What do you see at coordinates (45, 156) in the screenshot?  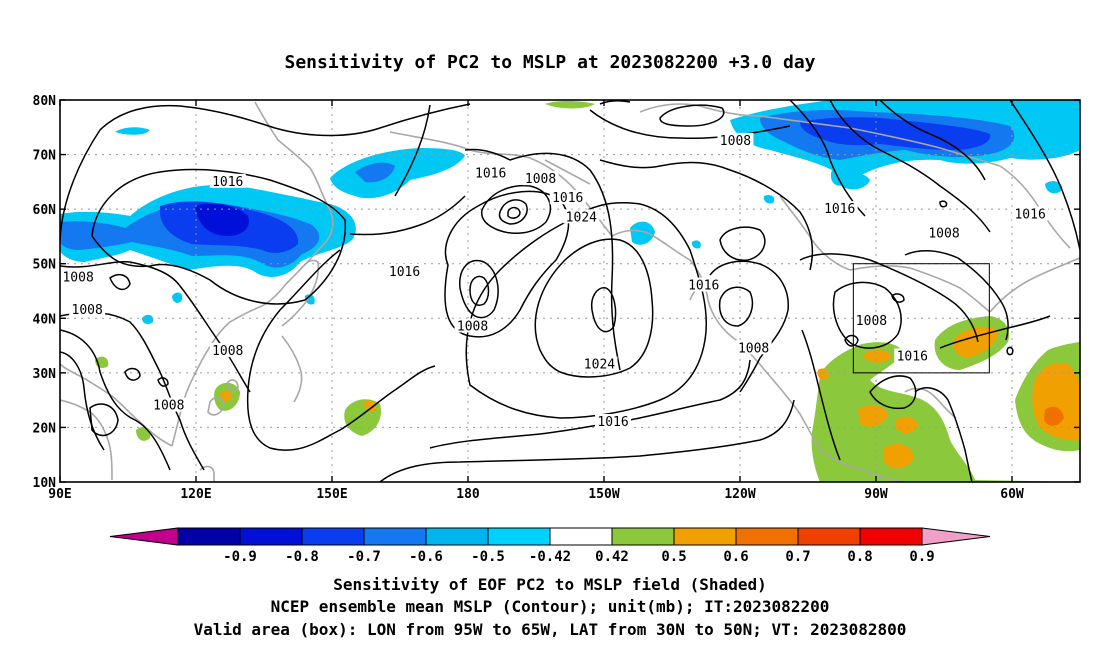 I see `lat-tick-label: 70N` at bounding box center [45, 156].